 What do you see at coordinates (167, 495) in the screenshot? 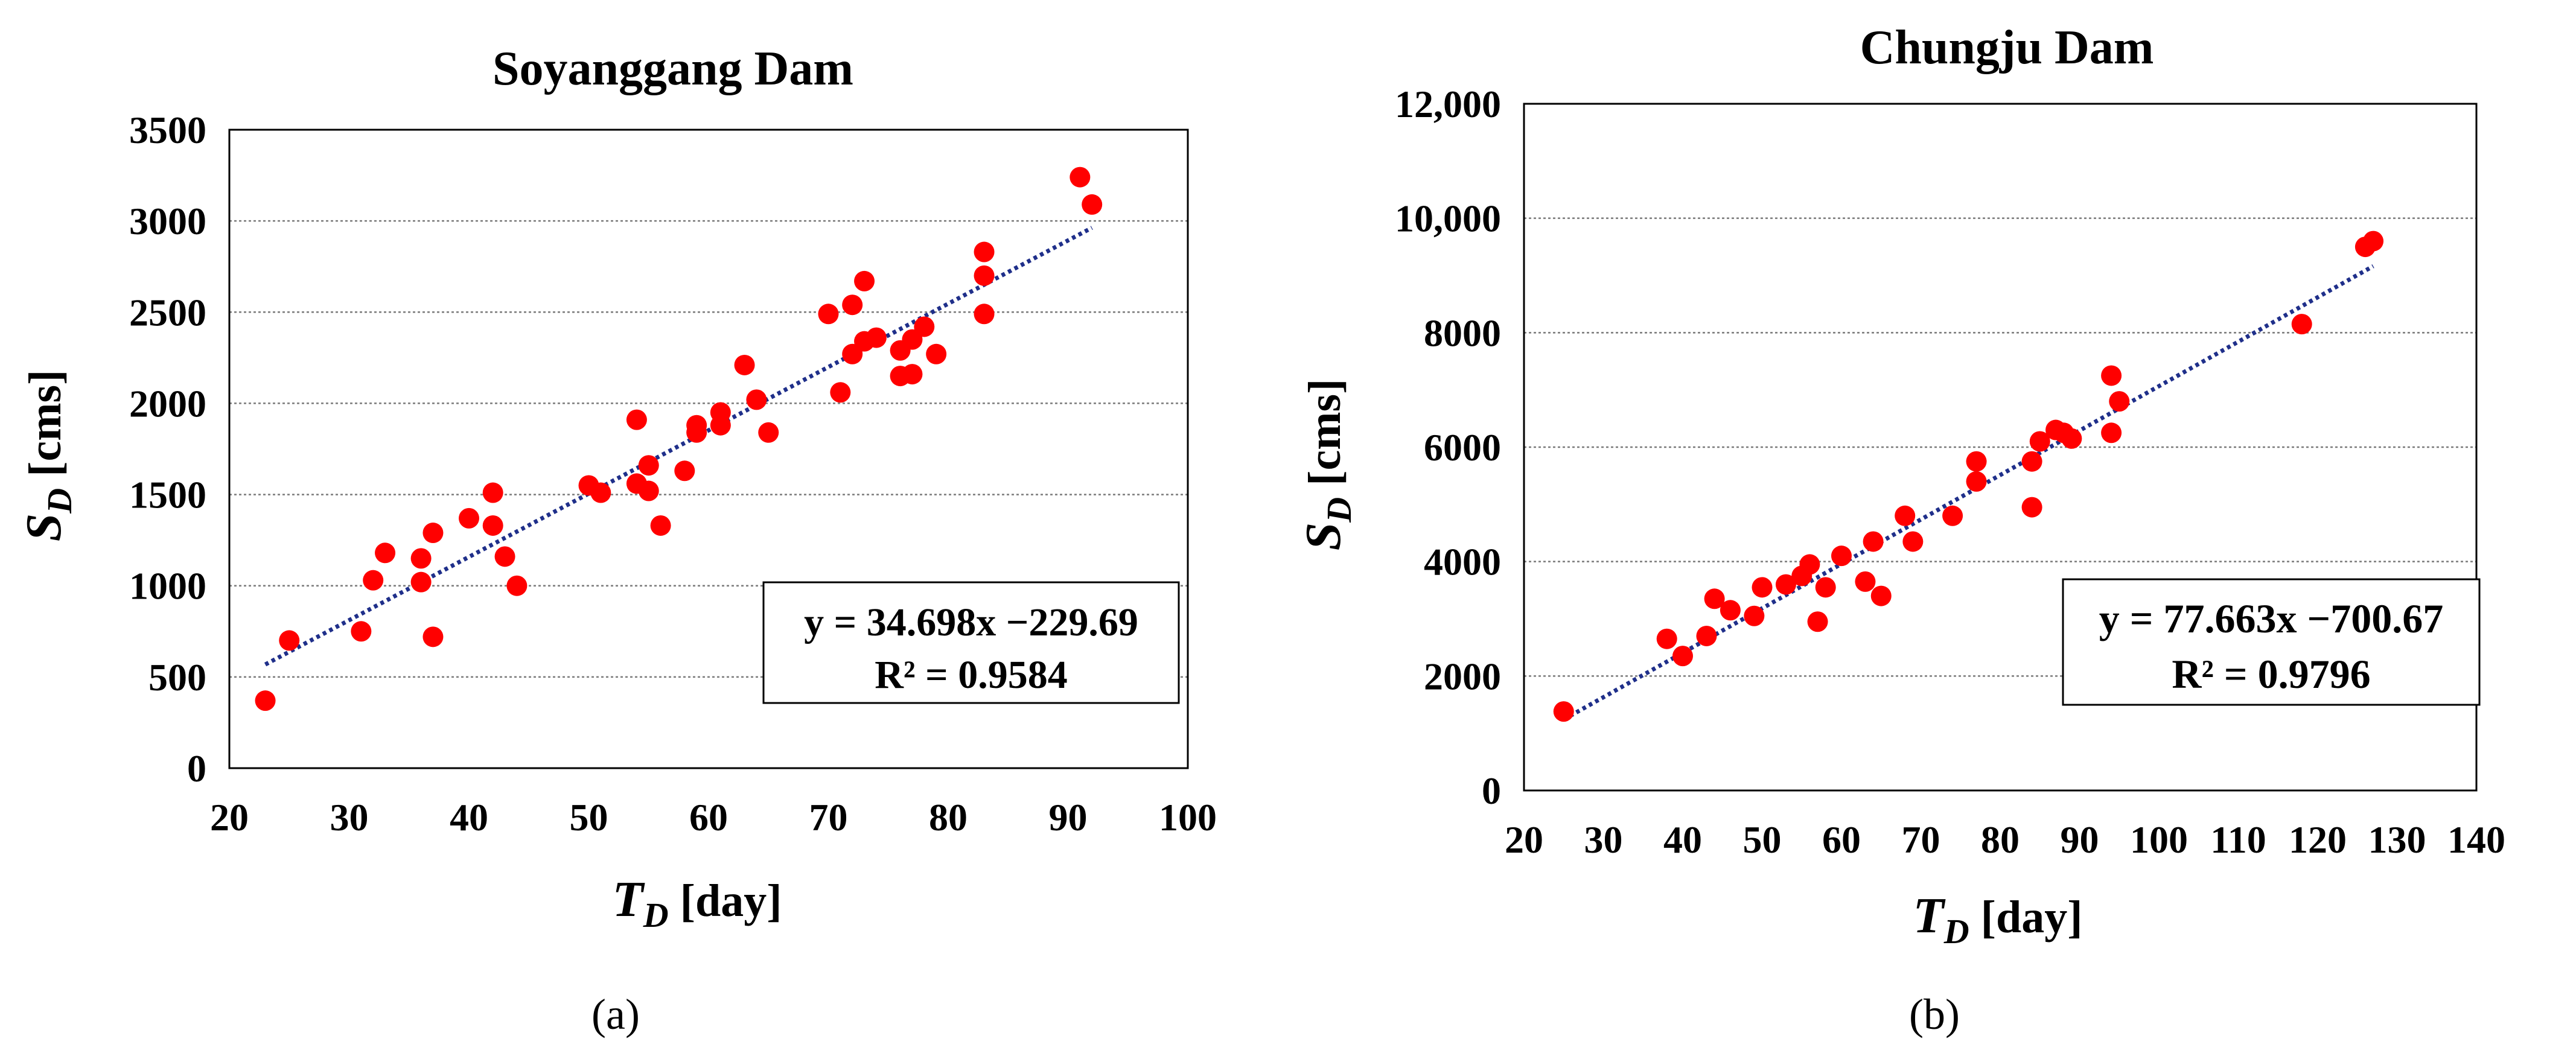
I see `y-tick-label: 1500` at bounding box center [167, 495].